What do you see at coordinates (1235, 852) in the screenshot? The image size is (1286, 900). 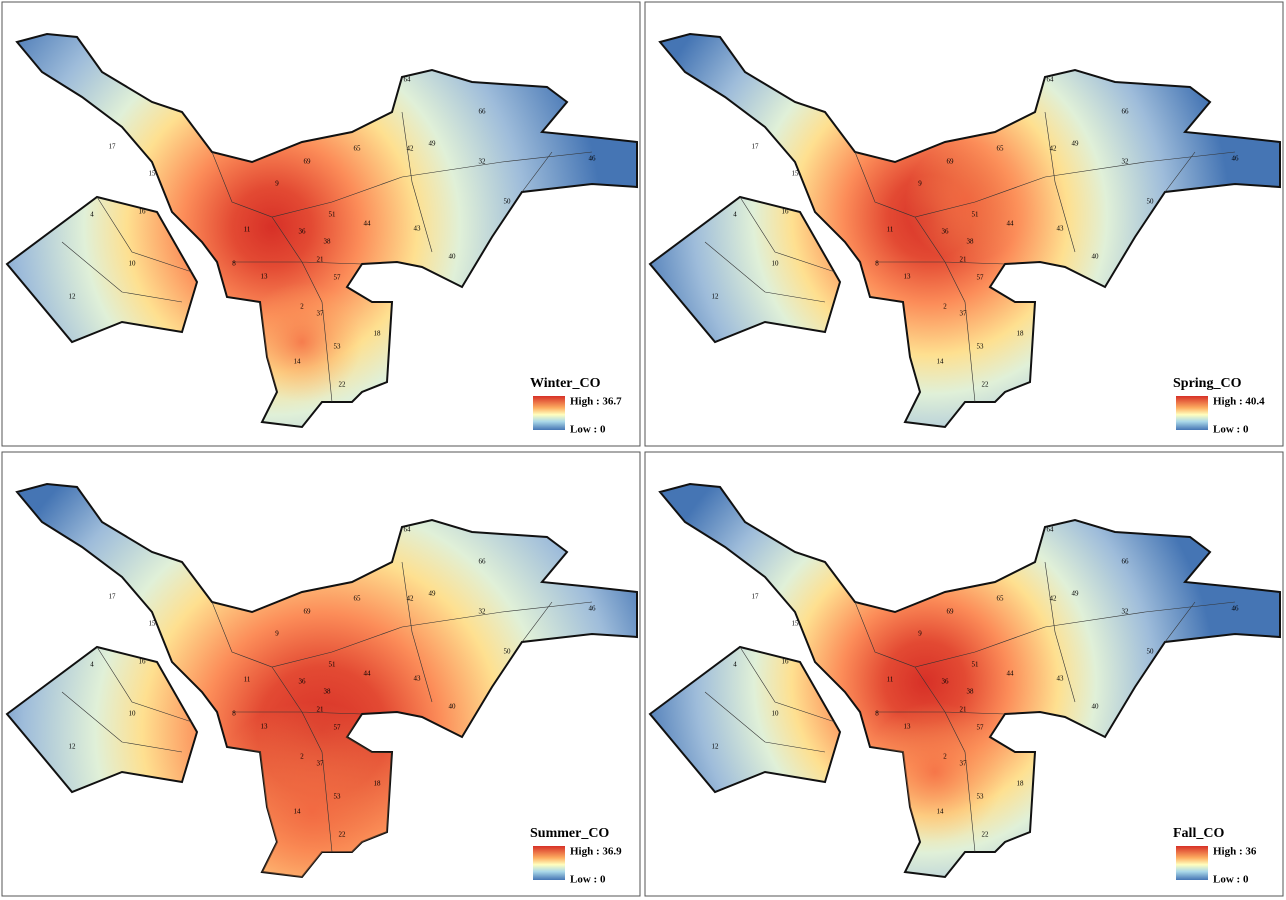 I see `legend-high: High : 36` at bounding box center [1235, 852].